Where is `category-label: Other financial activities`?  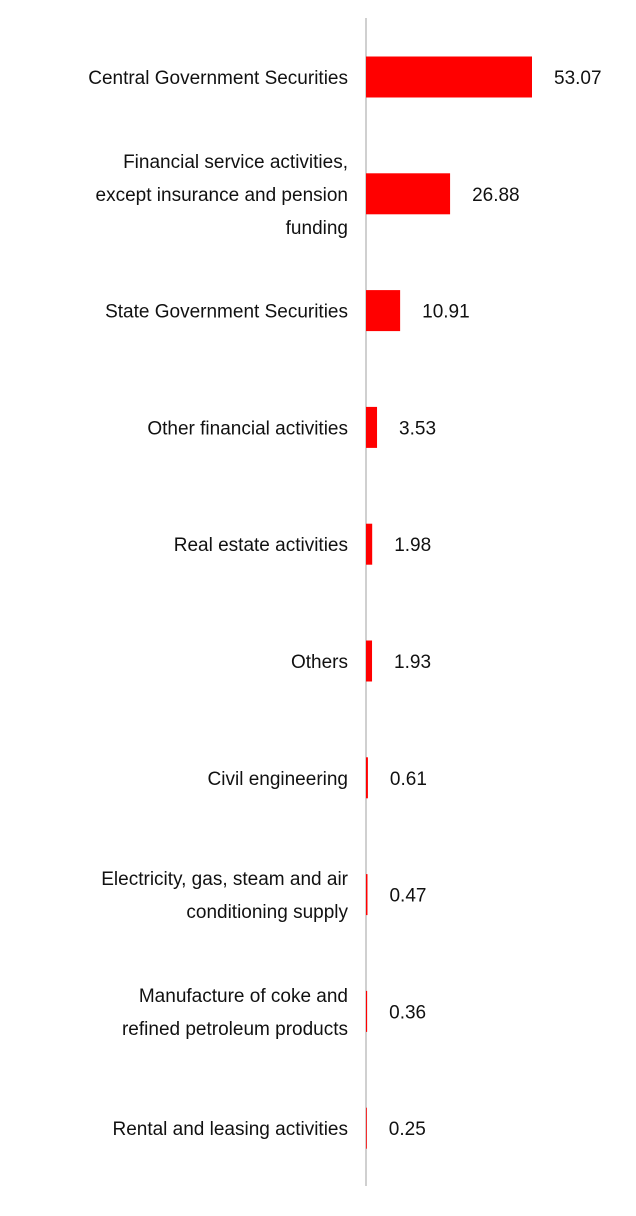 category-label: Other financial activities is located at coordinates (247, 428).